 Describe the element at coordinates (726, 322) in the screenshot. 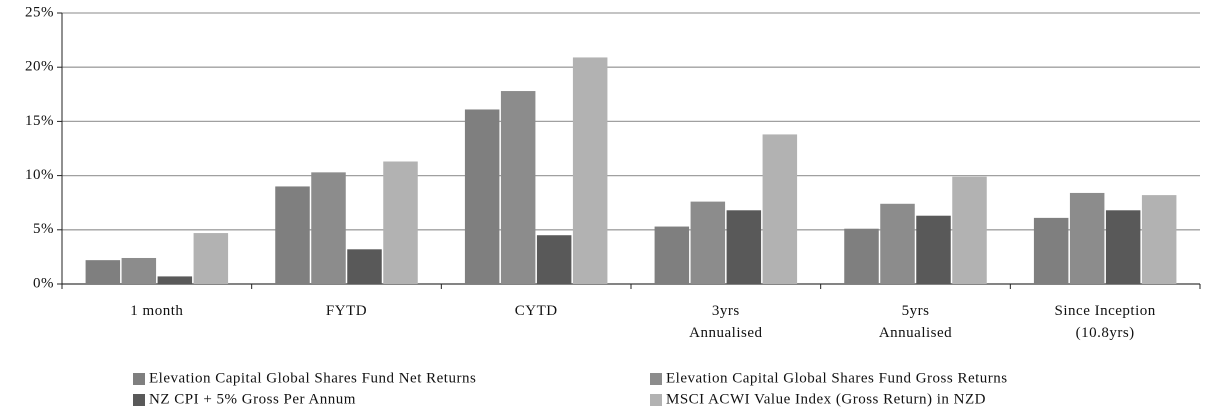

I see `x-tick-label: 3yrs Annualised` at that location.